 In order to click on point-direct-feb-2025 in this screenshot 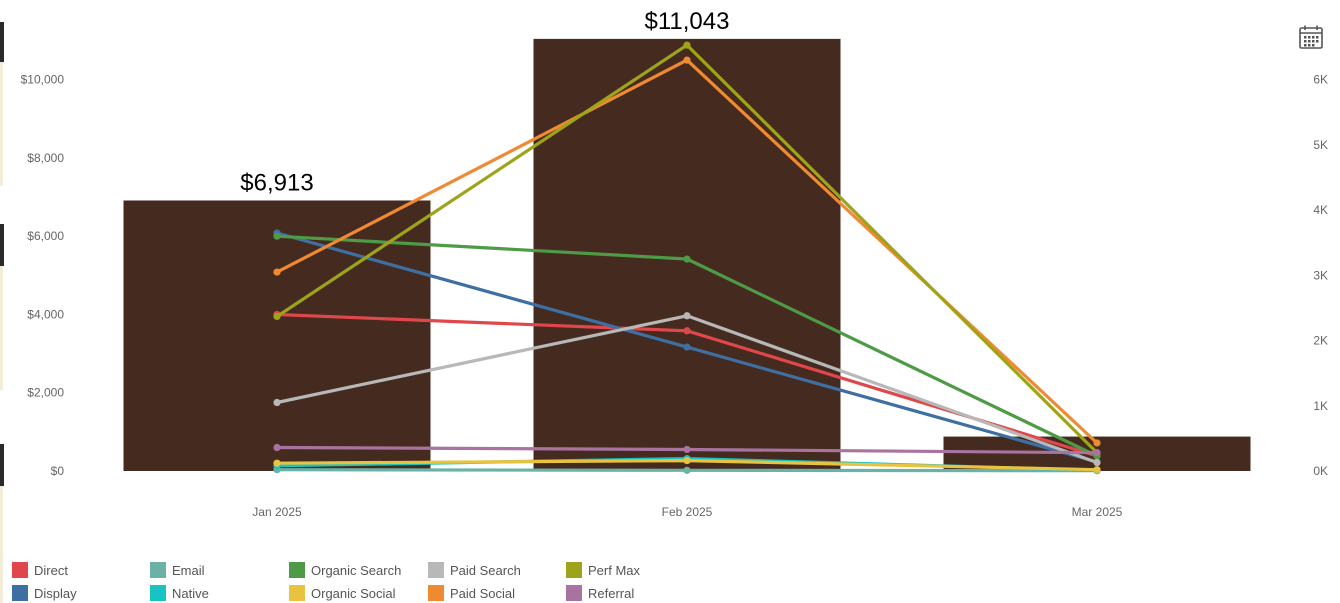, I will do `click(687, 331)`.